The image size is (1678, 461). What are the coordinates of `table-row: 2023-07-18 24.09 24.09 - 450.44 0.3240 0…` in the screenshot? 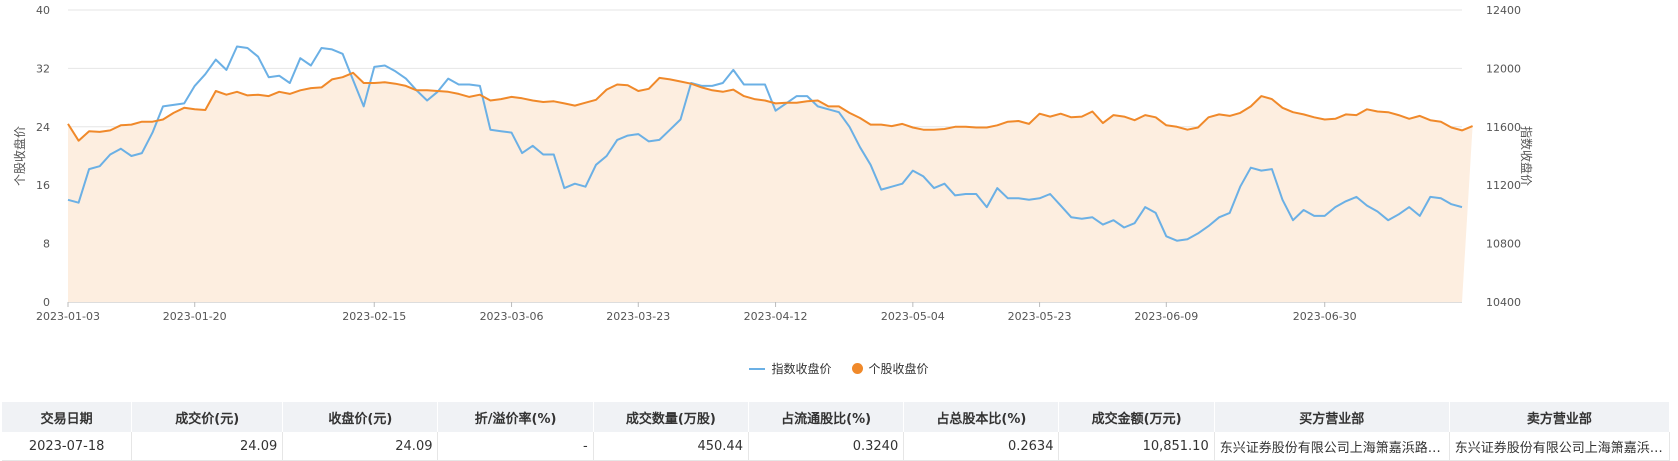 It's located at (836, 446).